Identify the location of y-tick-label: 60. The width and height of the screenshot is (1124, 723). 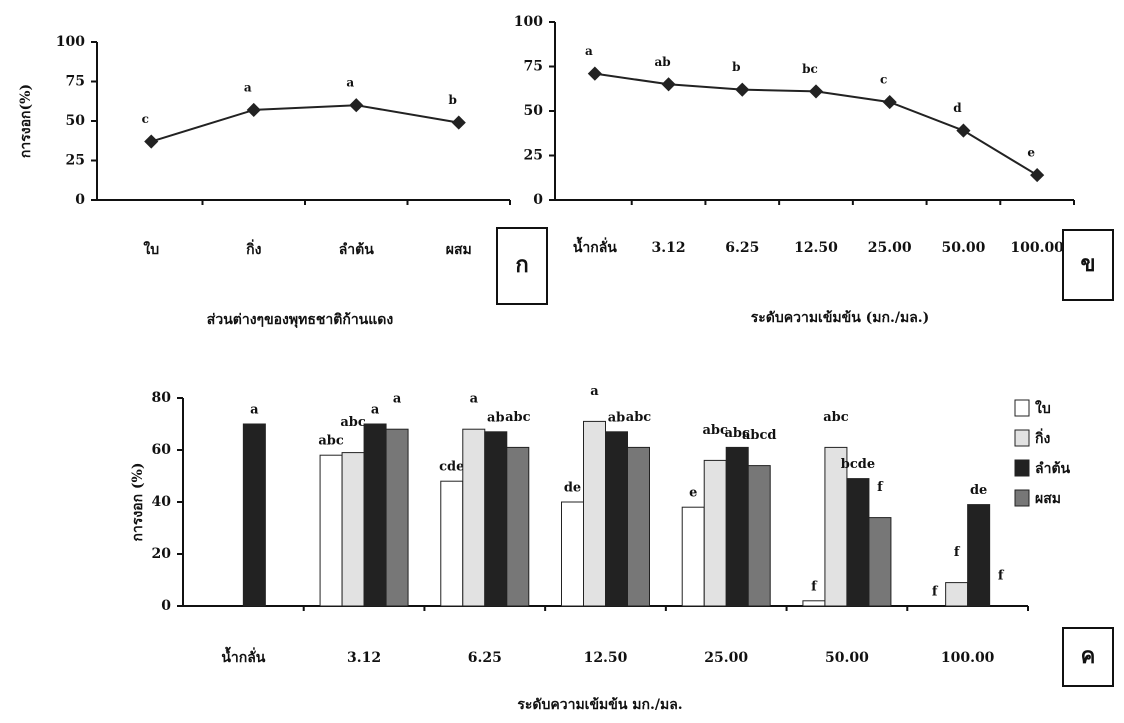
(162, 450).